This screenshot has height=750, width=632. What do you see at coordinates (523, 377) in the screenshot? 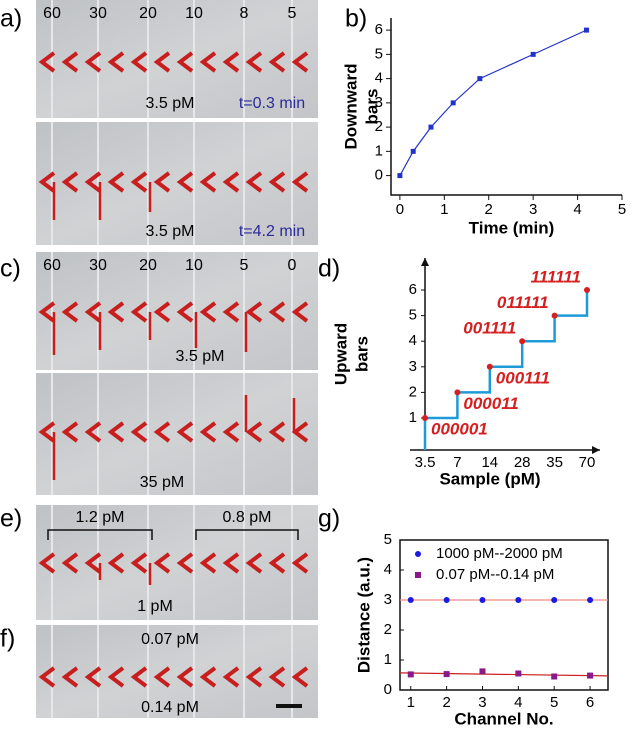
I see `code-label: 000111` at bounding box center [523, 377].